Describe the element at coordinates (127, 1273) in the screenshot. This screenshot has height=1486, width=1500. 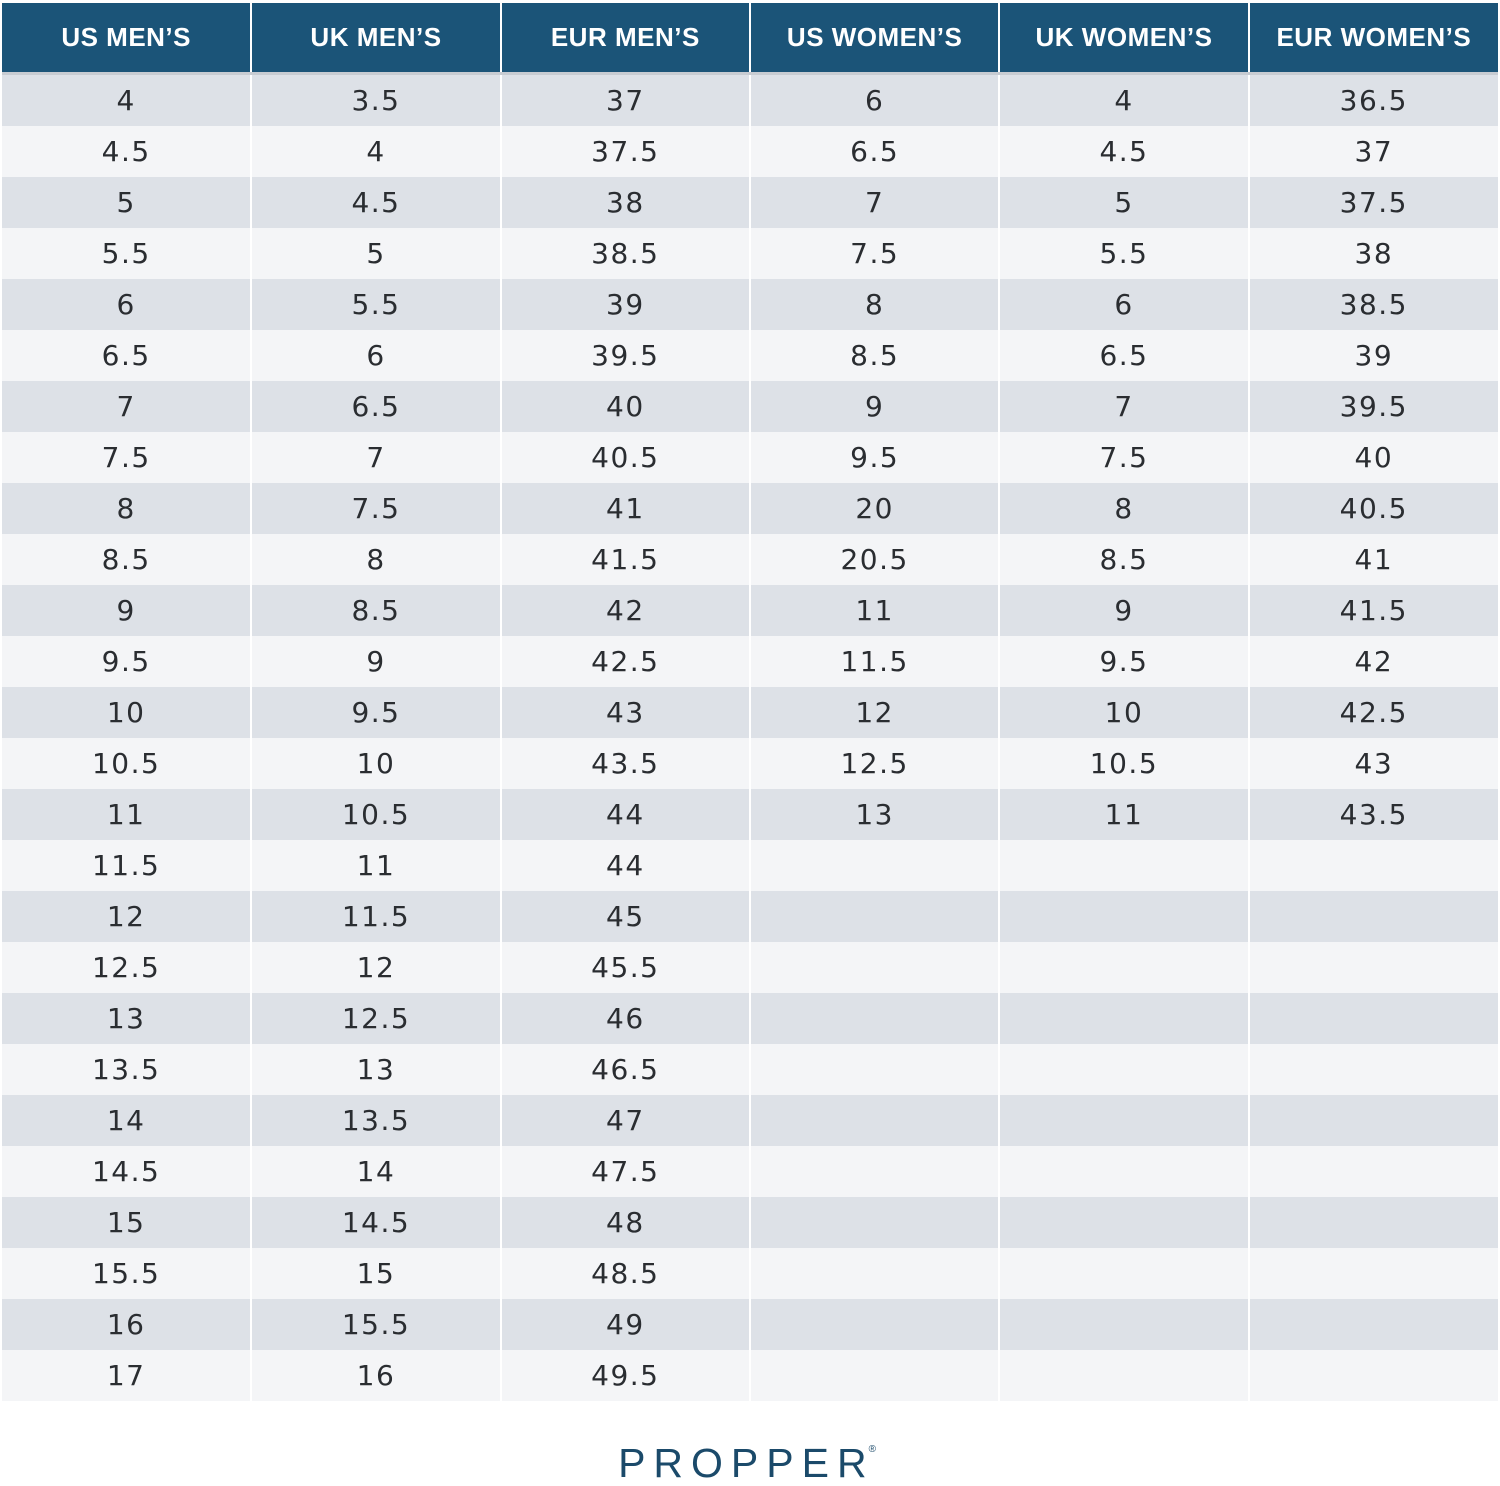
I see `cell-us-mens: 15.5` at that location.